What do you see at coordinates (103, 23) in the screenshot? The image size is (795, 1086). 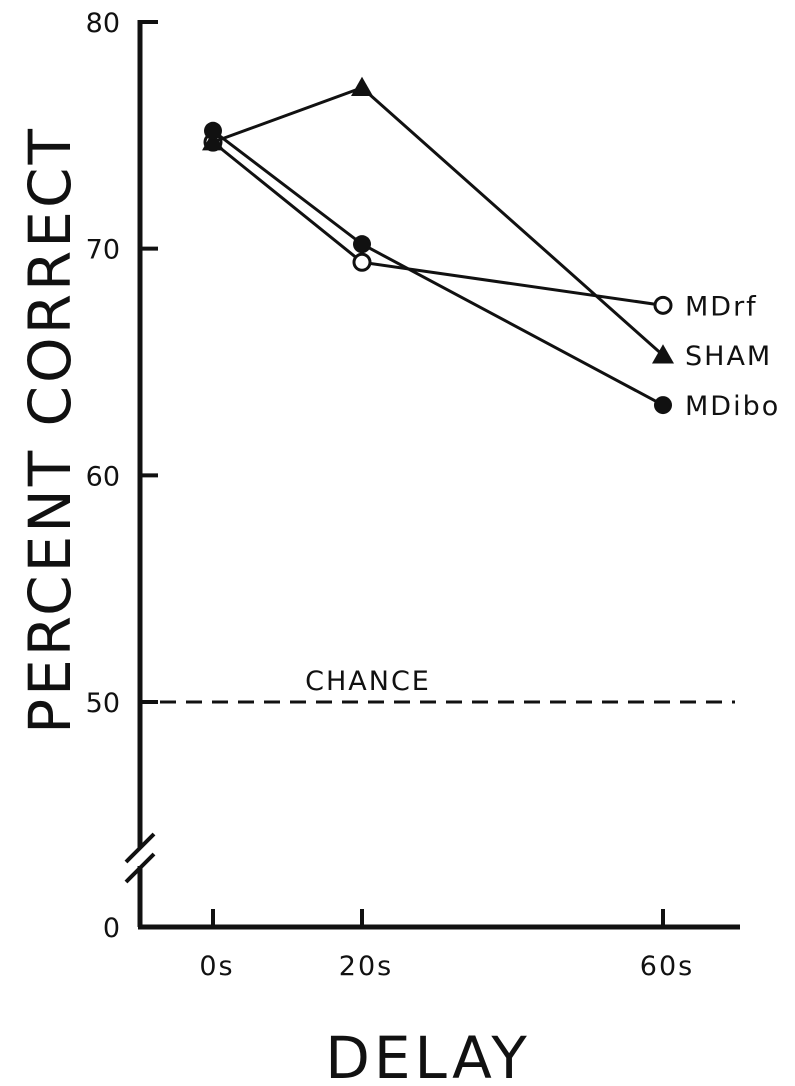 I see `y-tick-label: 80` at bounding box center [103, 23].